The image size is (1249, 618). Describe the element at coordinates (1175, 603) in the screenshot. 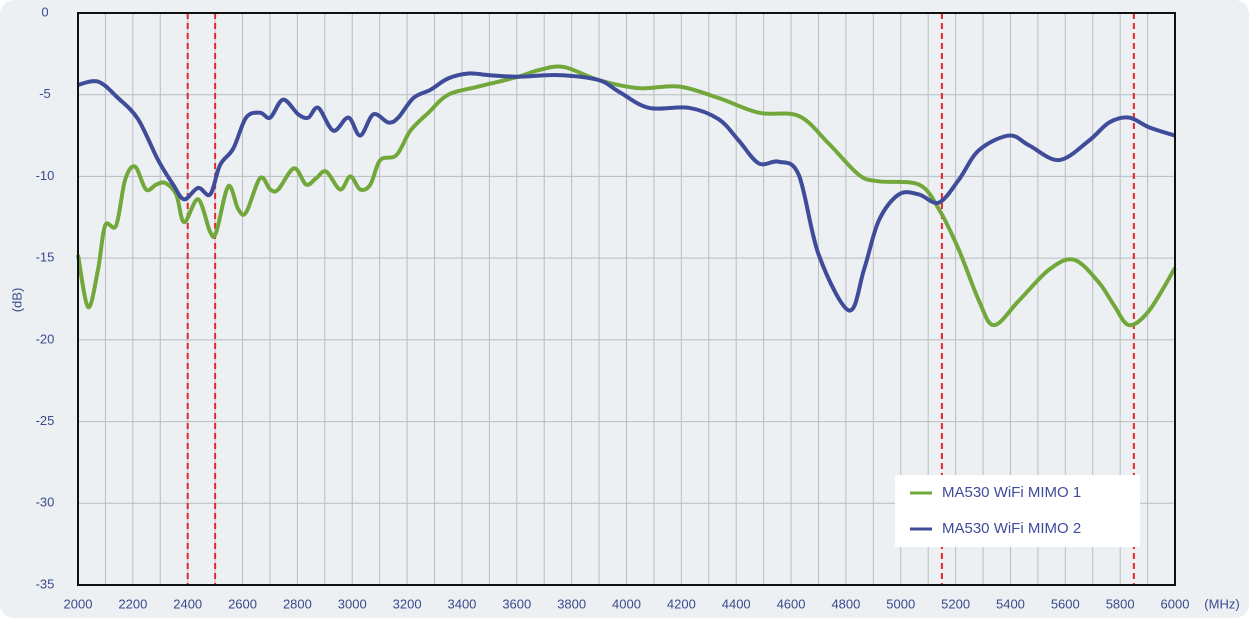

I see `x-tick-label: 6000` at that location.